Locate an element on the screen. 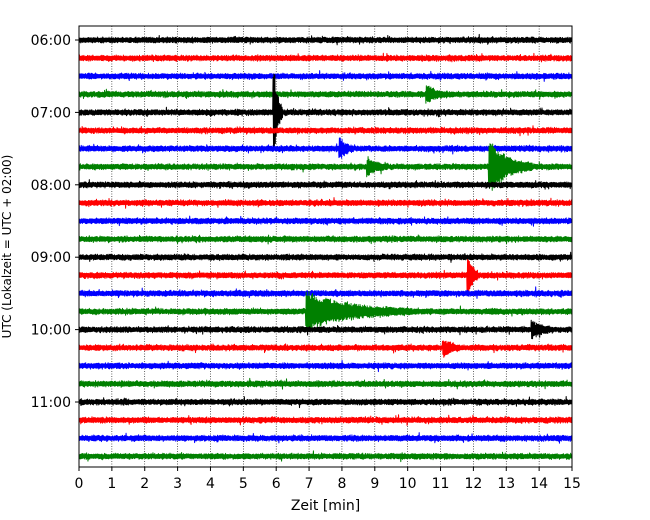 This screenshot has height=520, width=650. x-tick-label: 8 is located at coordinates (341, 484).